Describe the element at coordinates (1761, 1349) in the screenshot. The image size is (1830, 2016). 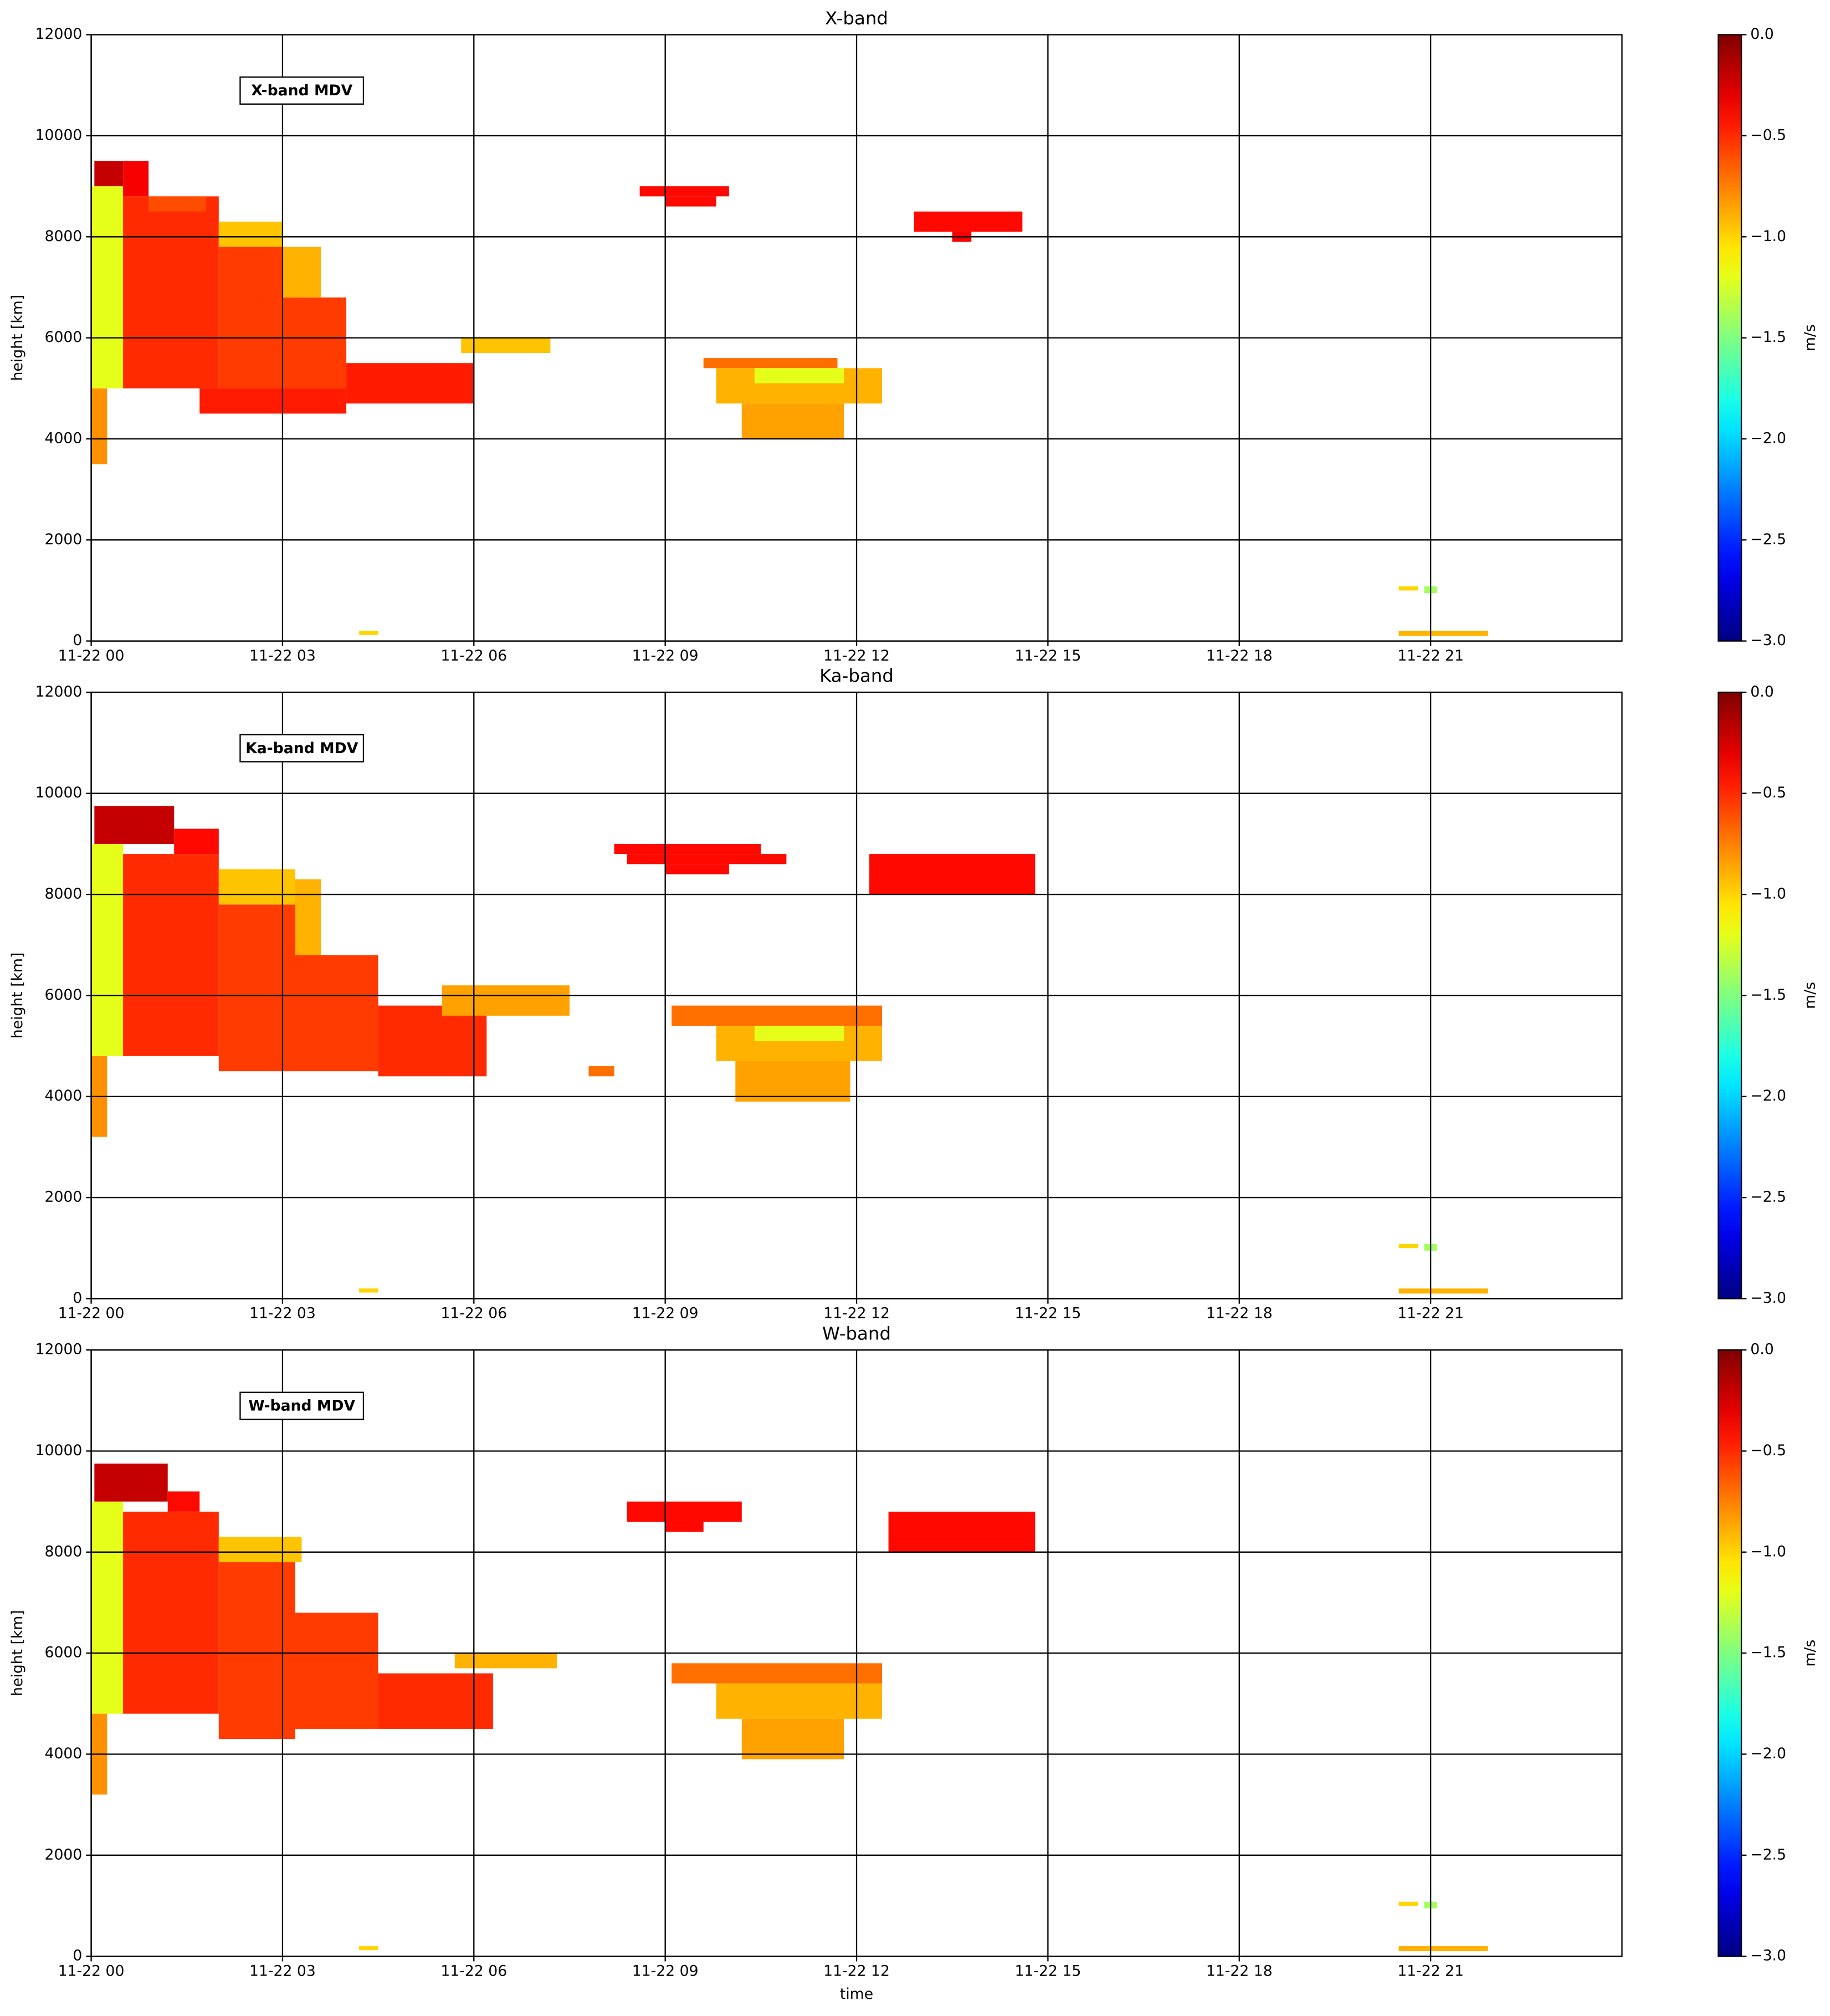
I see `colorbar-tick-label: 0.0` at that location.